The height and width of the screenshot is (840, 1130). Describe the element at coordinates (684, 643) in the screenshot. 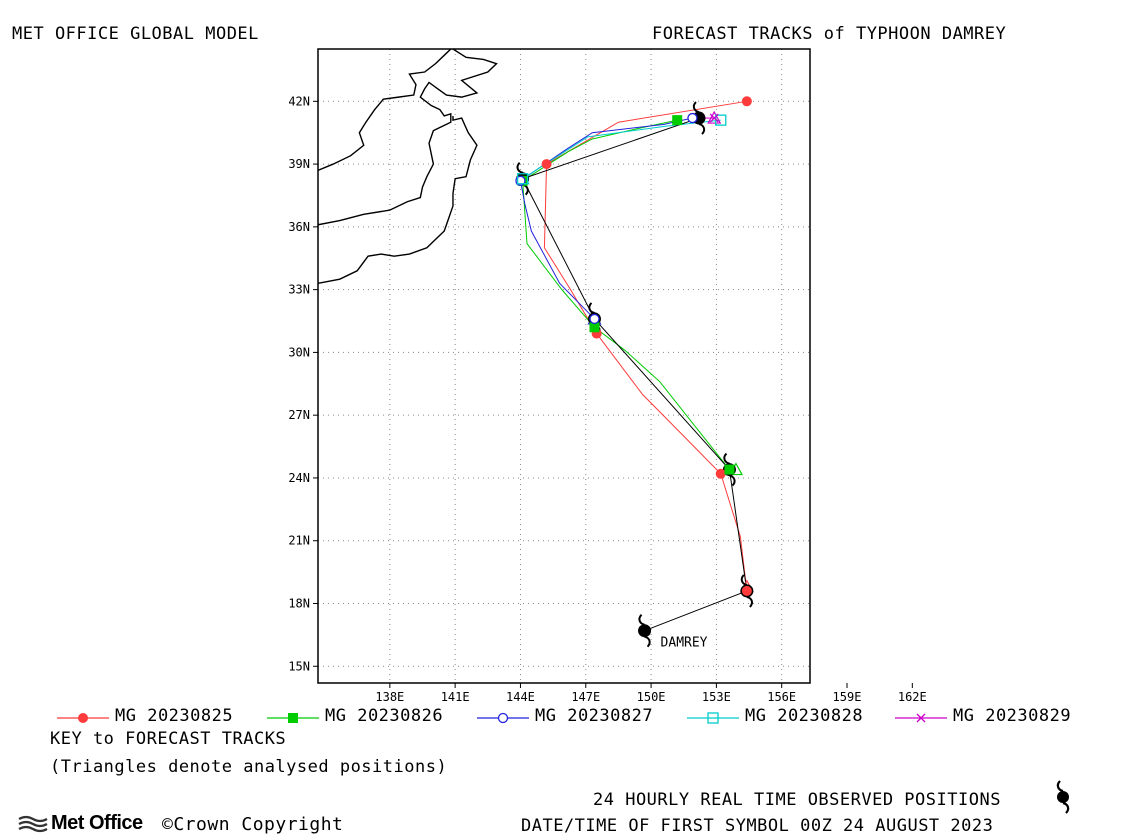

I see `storm-name-label: DAMREY` at that location.